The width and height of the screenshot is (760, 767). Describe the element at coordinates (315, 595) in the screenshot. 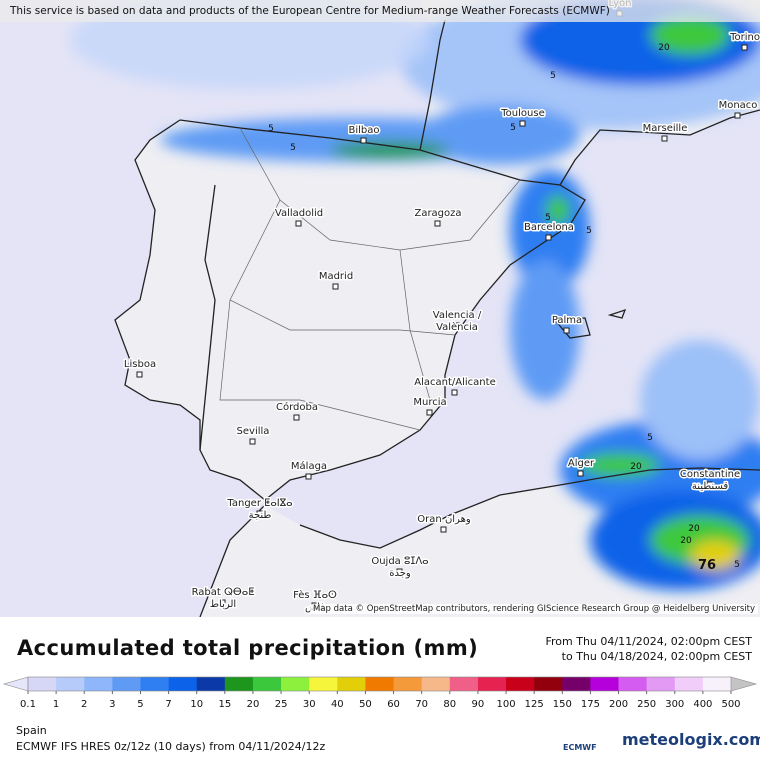

I see `city-label: Fès ⴼⴰⵙ` at that location.